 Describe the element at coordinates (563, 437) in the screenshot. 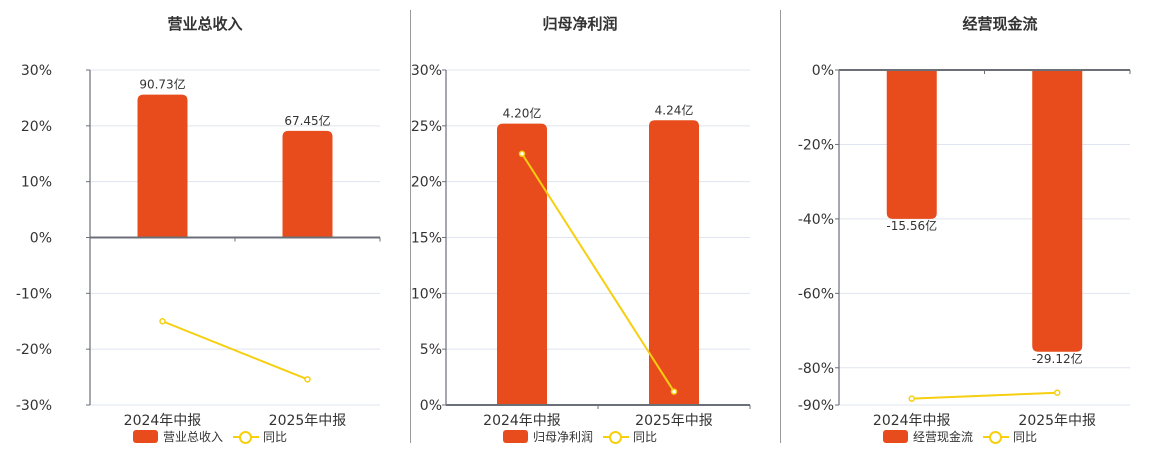

I see `legend-bar-label: 归母净利润` at that location.